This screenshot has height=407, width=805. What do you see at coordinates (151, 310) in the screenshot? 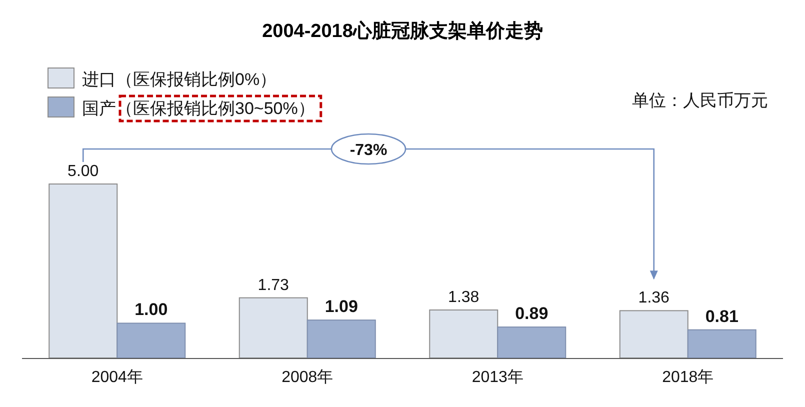
I see `data-label: 1.00` at bounding box center [151, 310].